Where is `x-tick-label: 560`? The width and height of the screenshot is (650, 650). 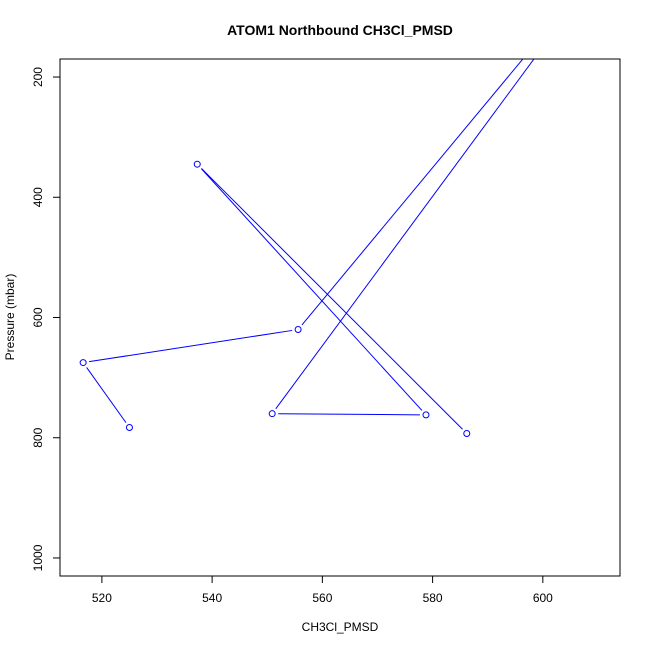
x-tick-label: 560 is located at coordinates (322, 598).